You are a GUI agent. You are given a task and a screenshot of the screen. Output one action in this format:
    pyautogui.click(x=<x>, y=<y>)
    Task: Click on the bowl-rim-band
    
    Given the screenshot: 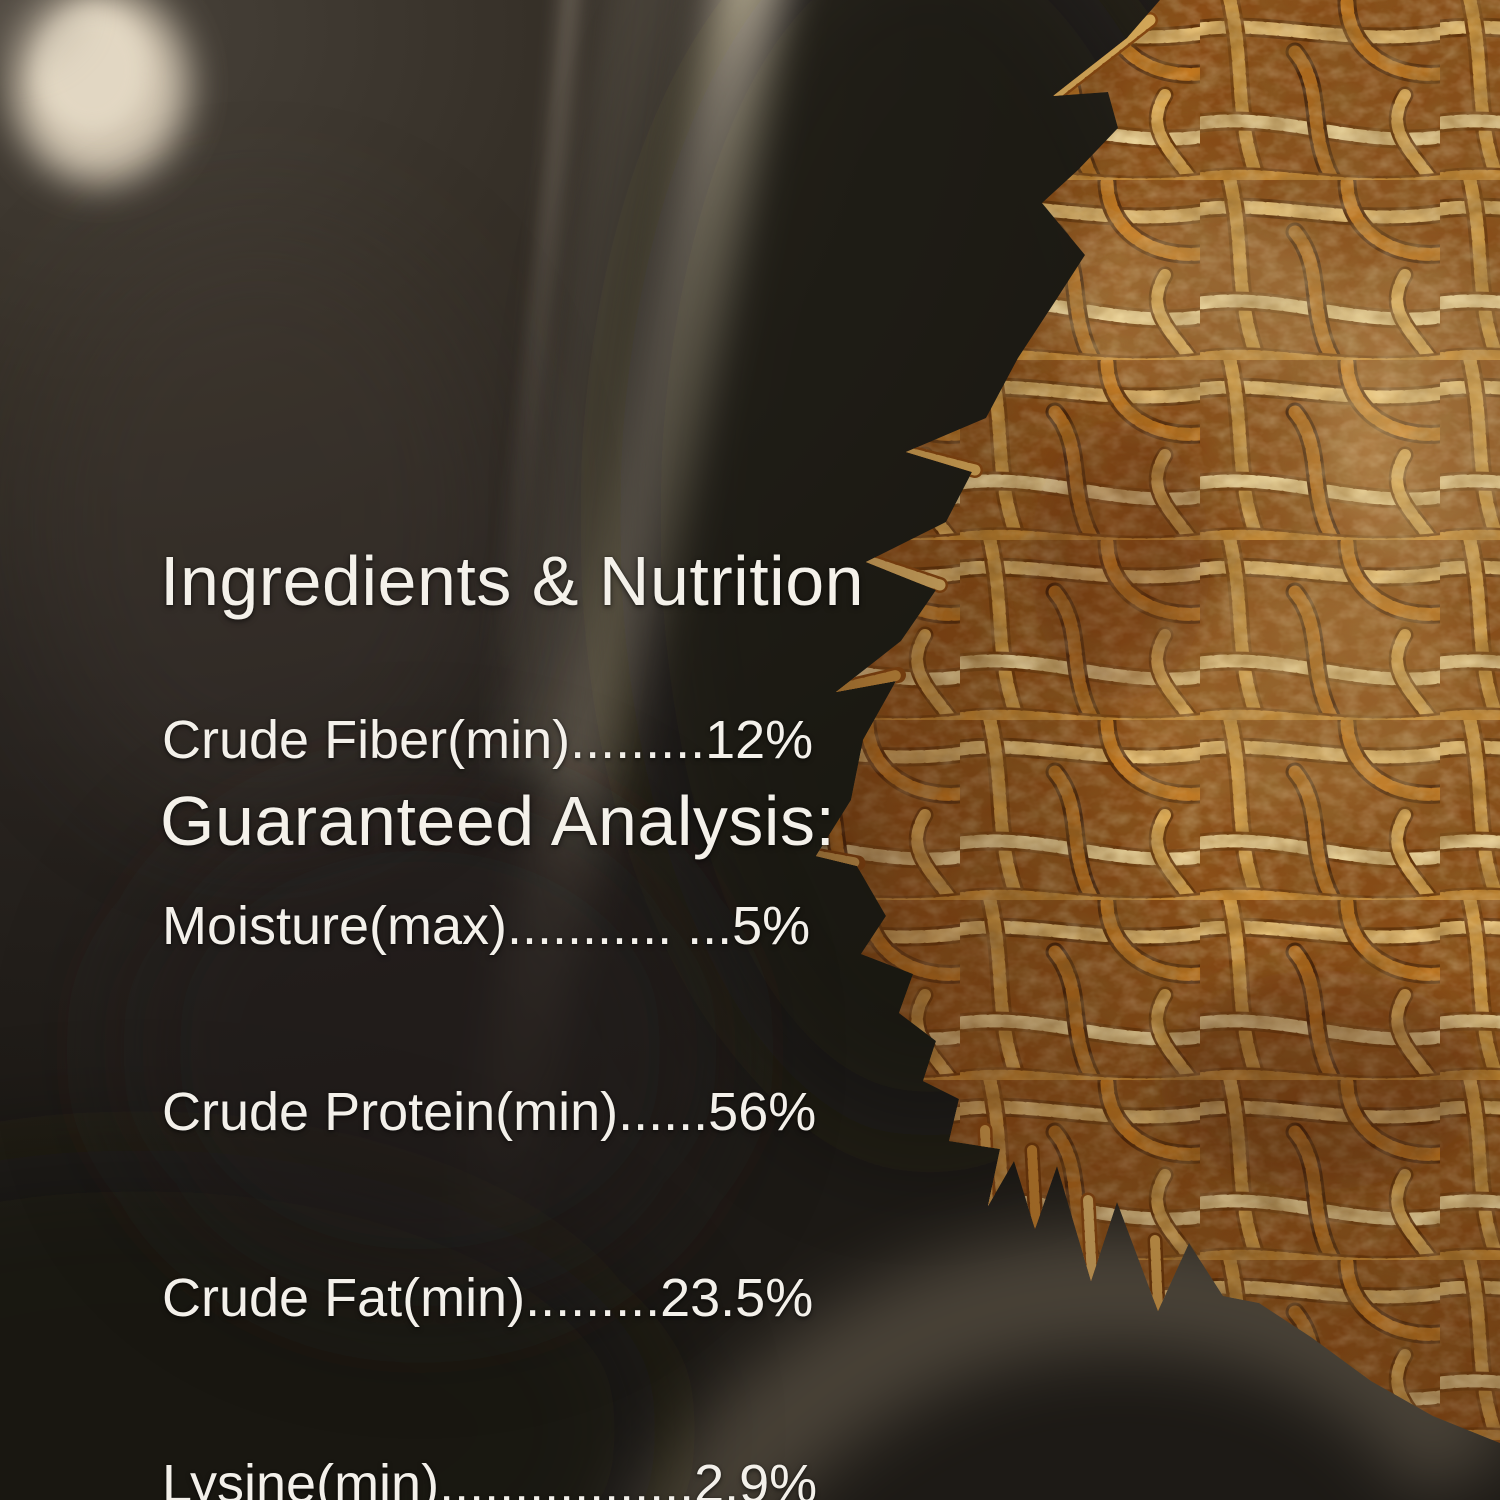 What is the action you would take?
    pyautogui.click(x=596, y=393)
    